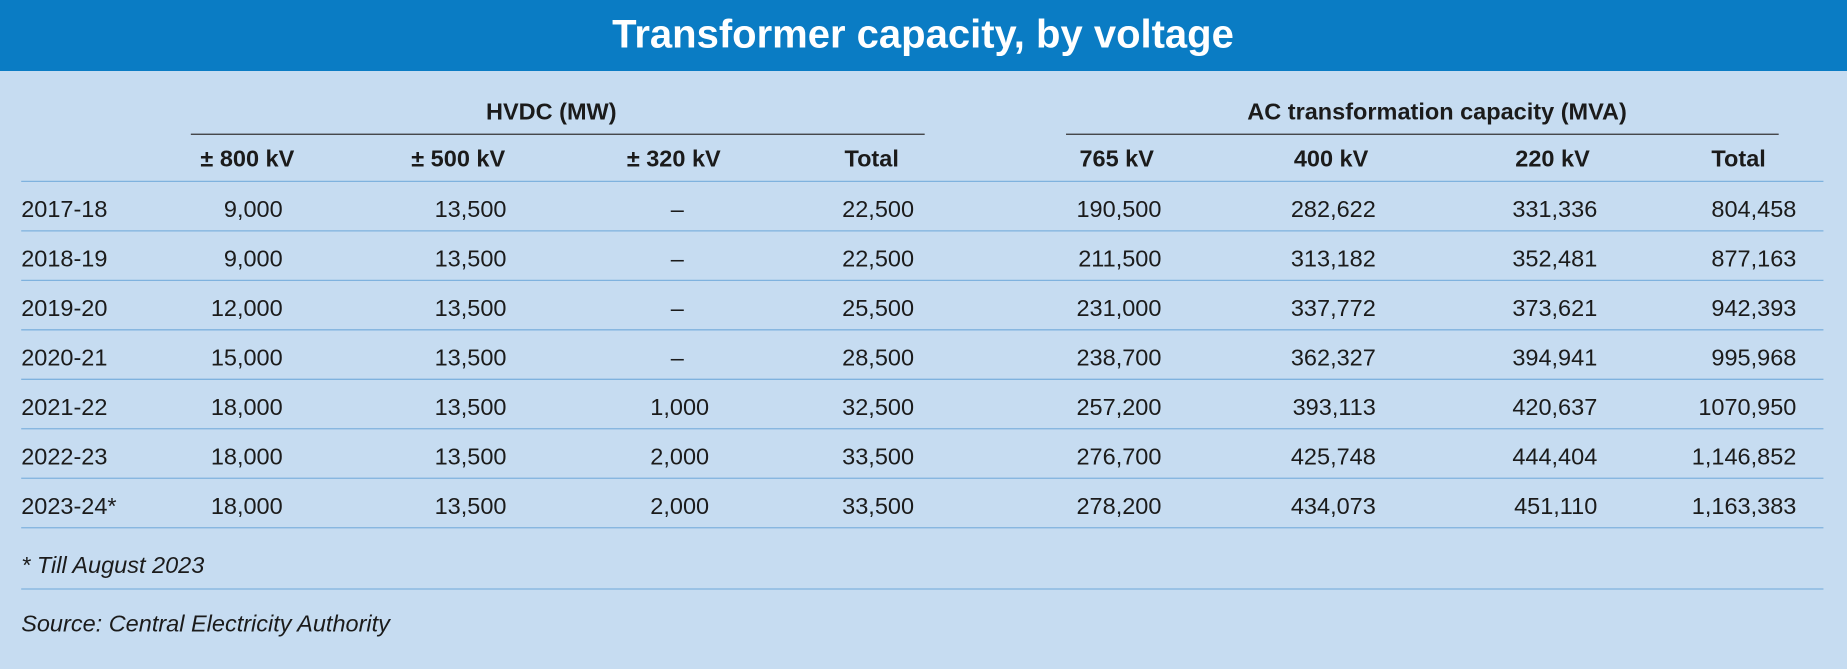 Image resolution: width=1847 pixels, height=669 pixels. I want to click on title: Transformer capacity, by voltage, so click(923, 35).